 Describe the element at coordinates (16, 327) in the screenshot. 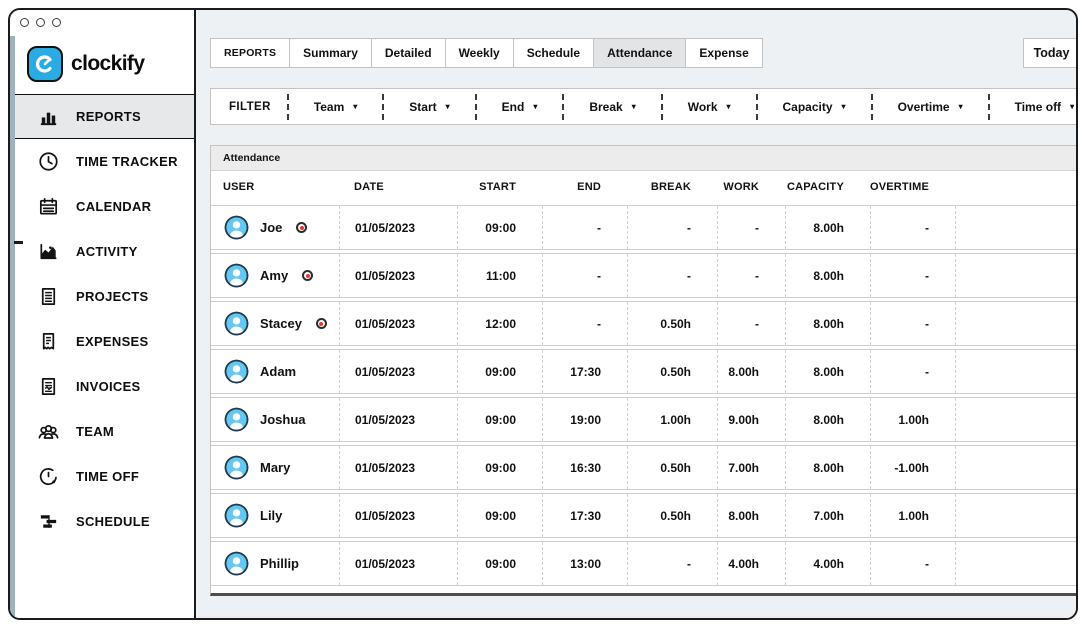

I see `window-left-shadow` at that location.